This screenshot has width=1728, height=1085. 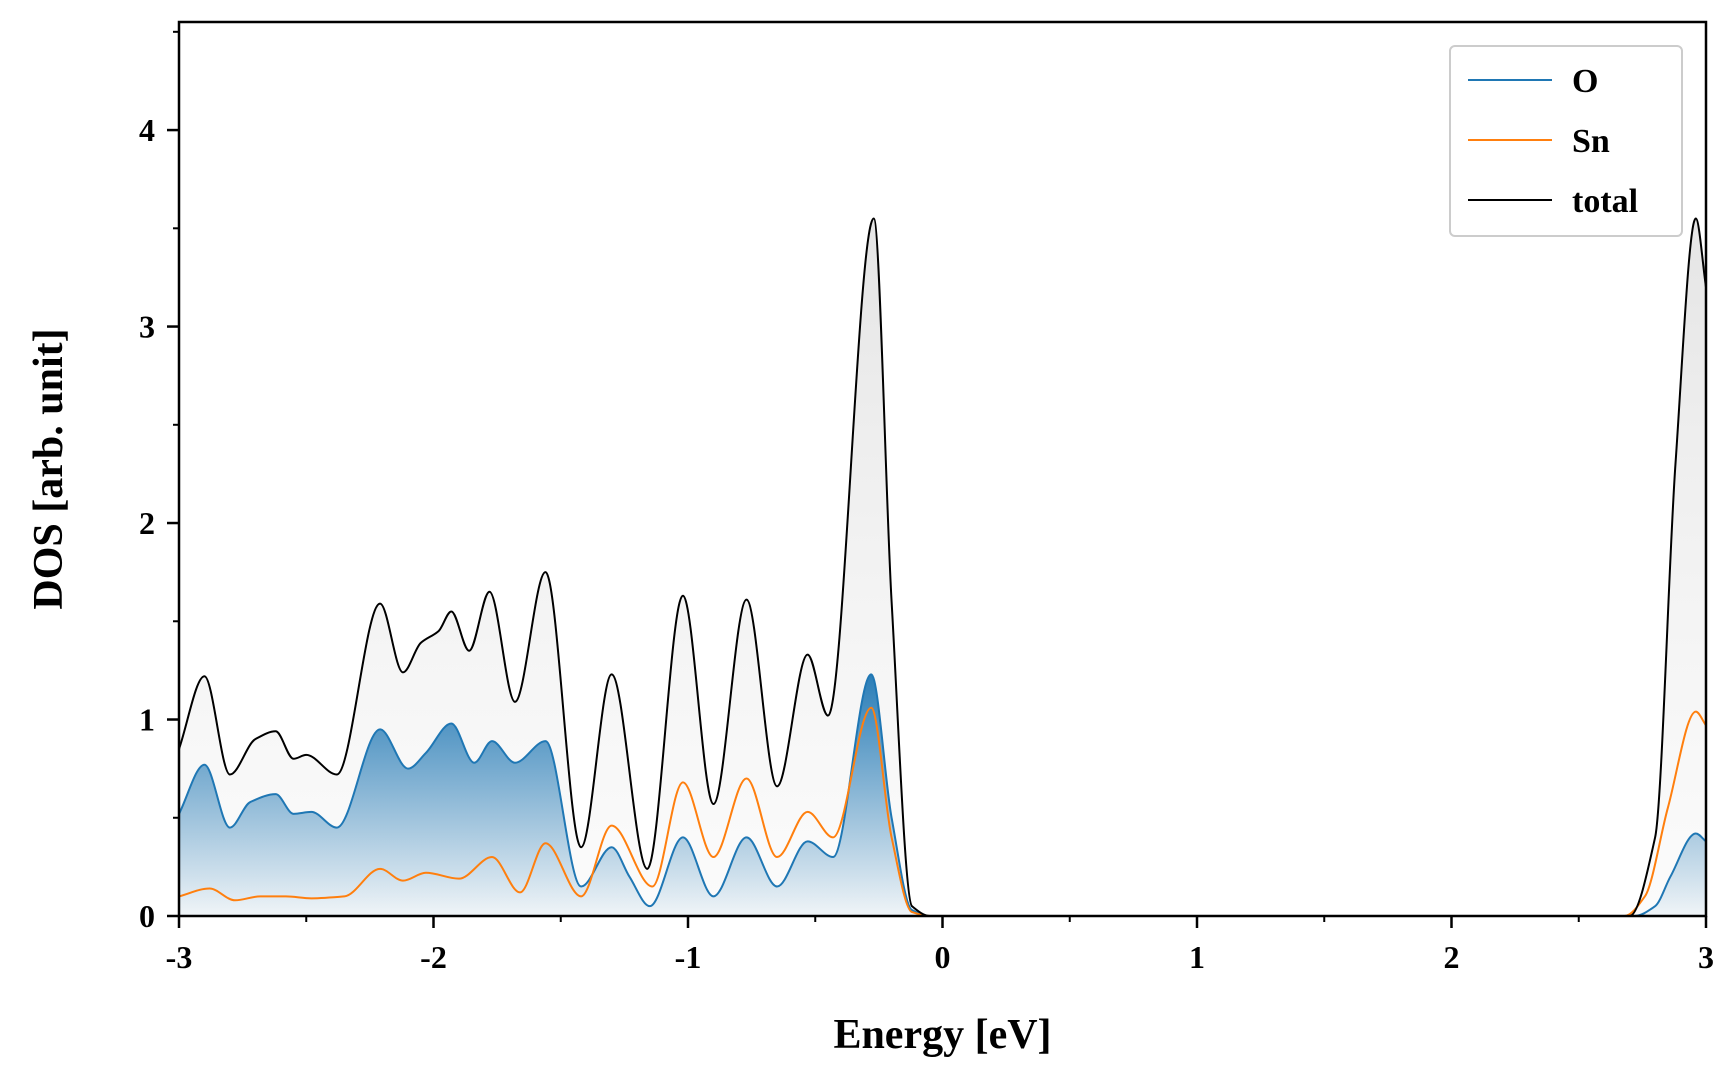 What do you see at coordinates (1585, 81) in the screenshot?
I see `legend-entry-o: O` at bounding box center [1585, 81].